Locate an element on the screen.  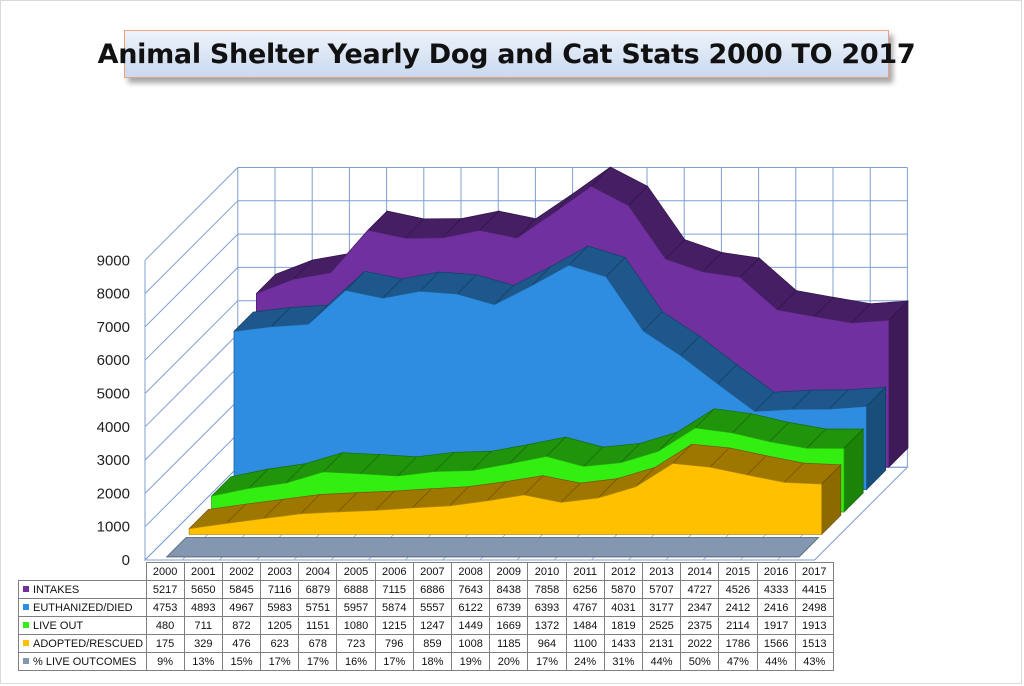
table-cell: 5870 is located at coordinates (623, 589).